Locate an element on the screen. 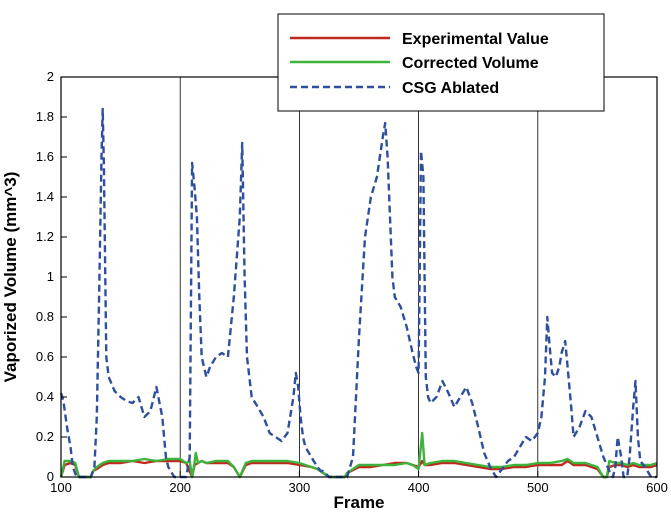 The width and height of the screenshot is (671, 512). series-line-experimental-value is located at coordinates (358, 469).